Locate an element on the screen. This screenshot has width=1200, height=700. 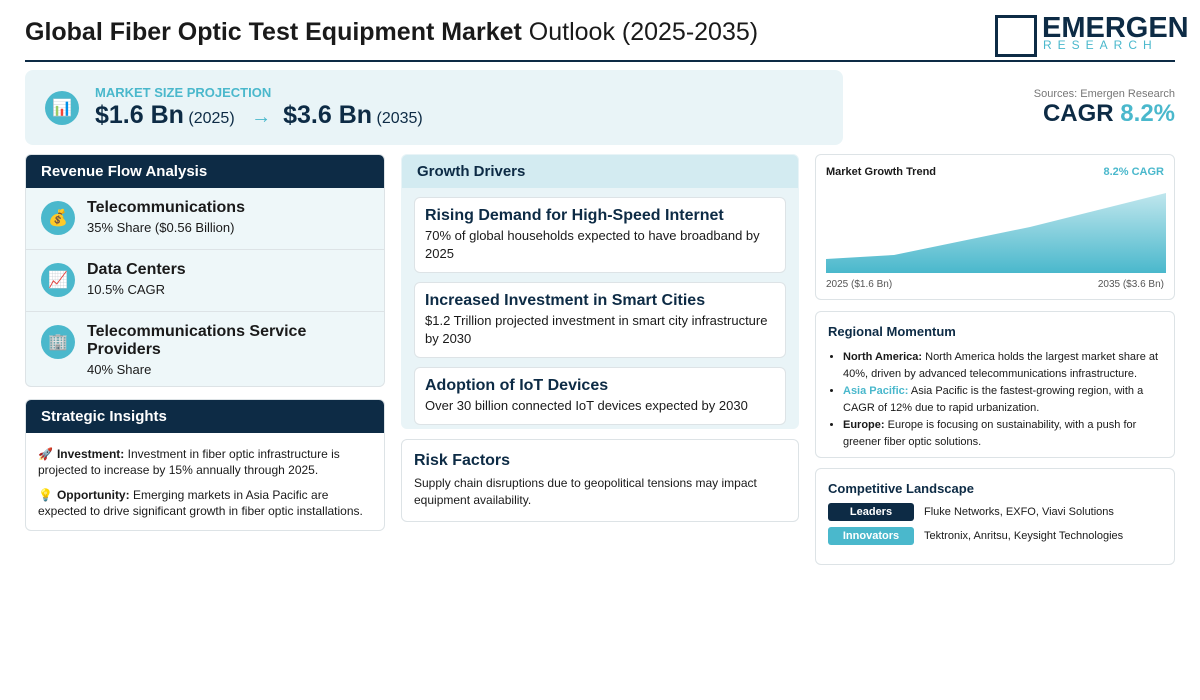
card-title: Growth Drivers is located at coordinates (600, 171).